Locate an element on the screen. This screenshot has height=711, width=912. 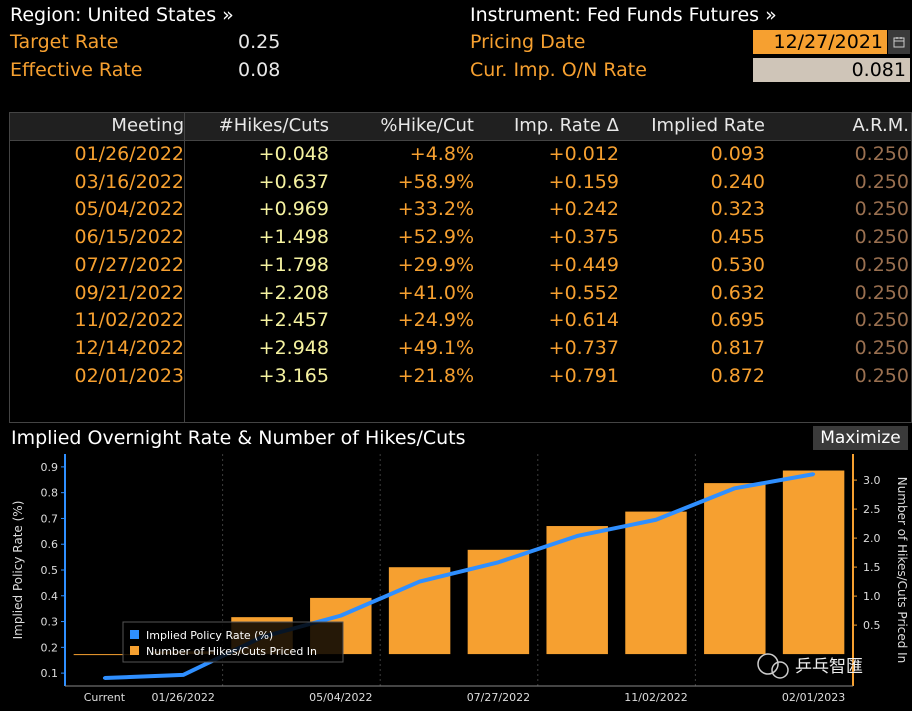
region-selector: Region: United States » is located at coordinates (122, 15).